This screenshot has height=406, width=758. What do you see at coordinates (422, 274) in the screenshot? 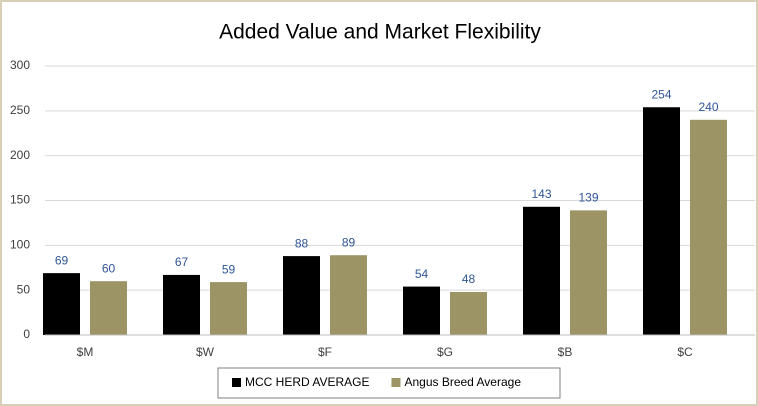
I see `data-label: 54` at bounding box center [422, 274].